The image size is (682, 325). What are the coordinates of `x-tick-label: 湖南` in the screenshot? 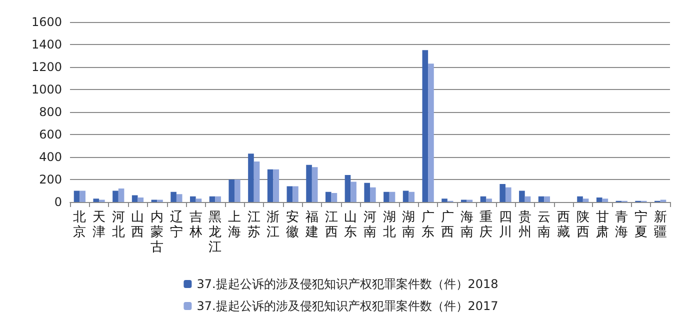 It's located at (409, 225).